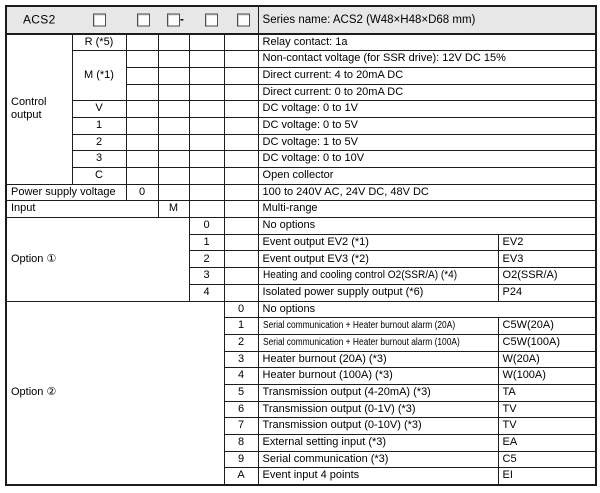 This screenshot has width=600, height=493. Describe the element at coordinates (99, 109) in the screenshot. I see `code-cell: V` at that location.